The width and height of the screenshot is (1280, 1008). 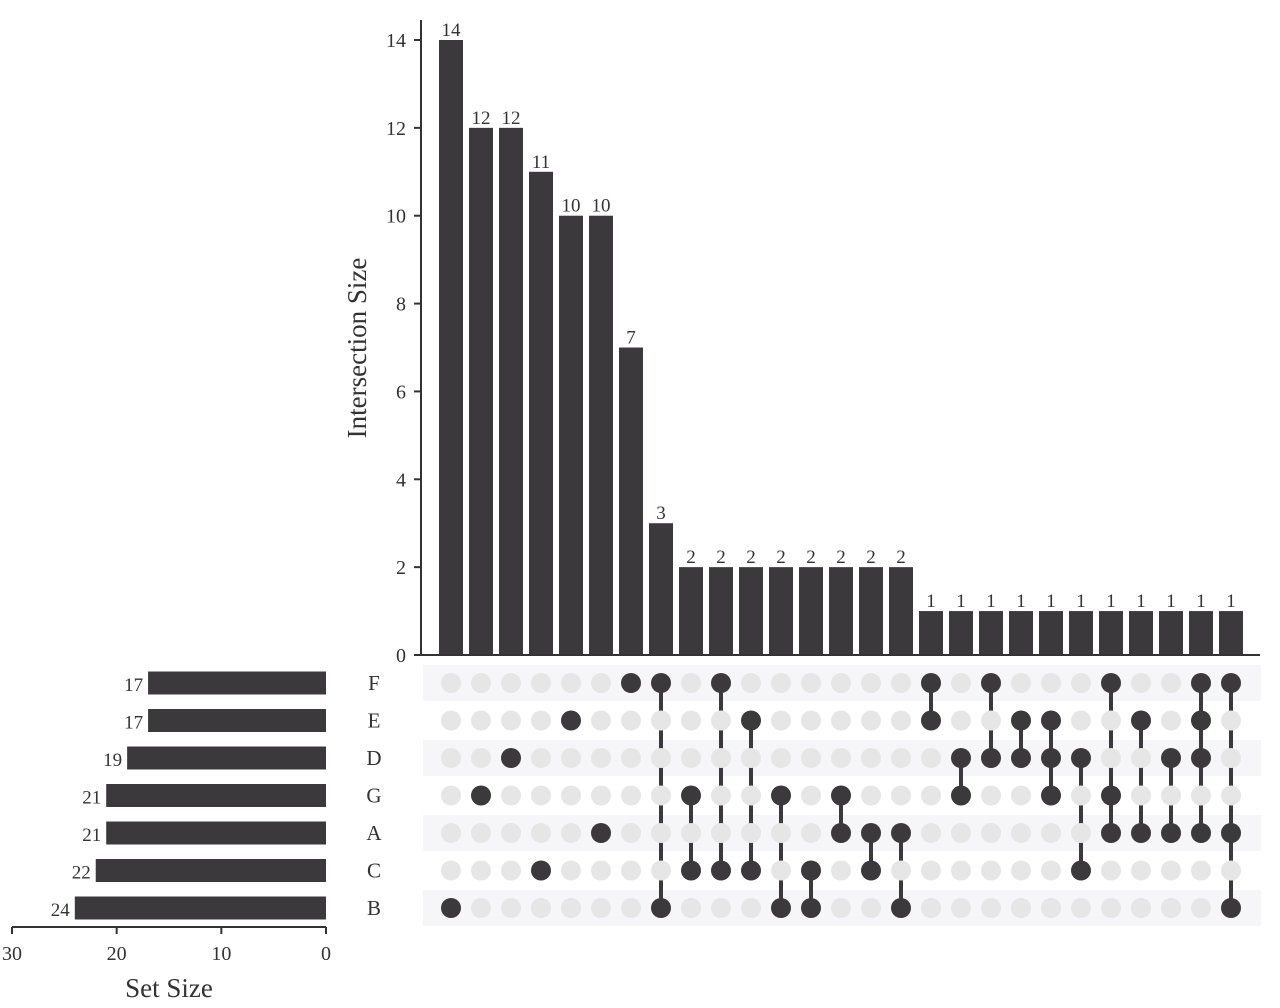 What do you see at coordinates (12, 954) in the screenshot?
I see `set-size-tick-label: 30` at bounding box center [12, 954].